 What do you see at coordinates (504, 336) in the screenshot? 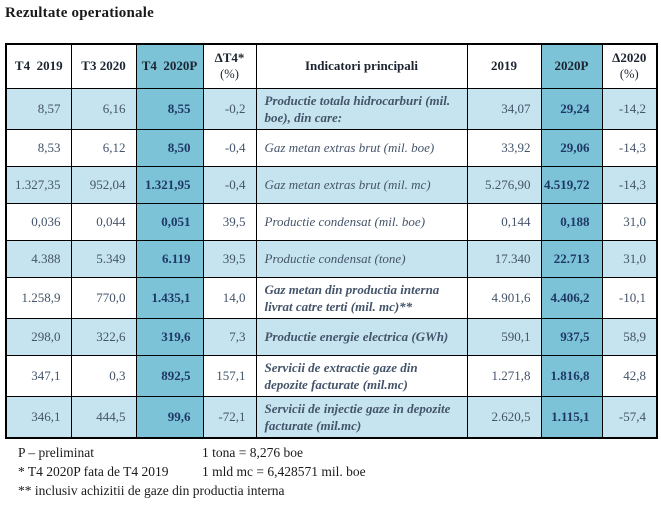
I see `cell-y2019: 590,1` at bounding box center [504, 336].